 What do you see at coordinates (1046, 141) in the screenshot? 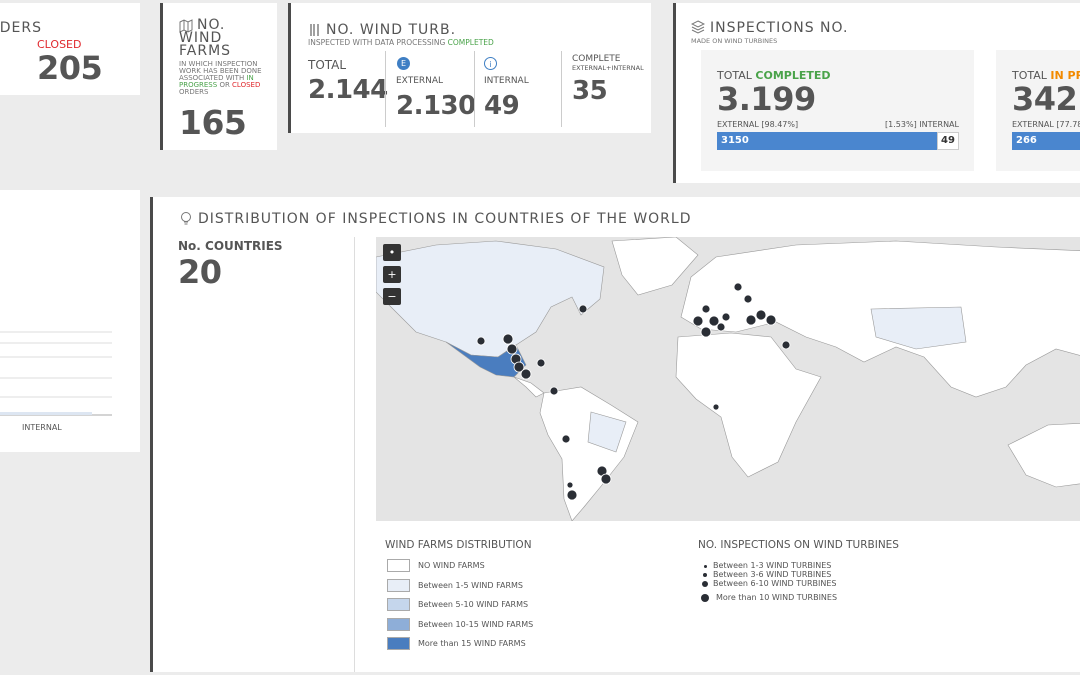
I see `external-bar: 266` at bounding box center [1046, 141].